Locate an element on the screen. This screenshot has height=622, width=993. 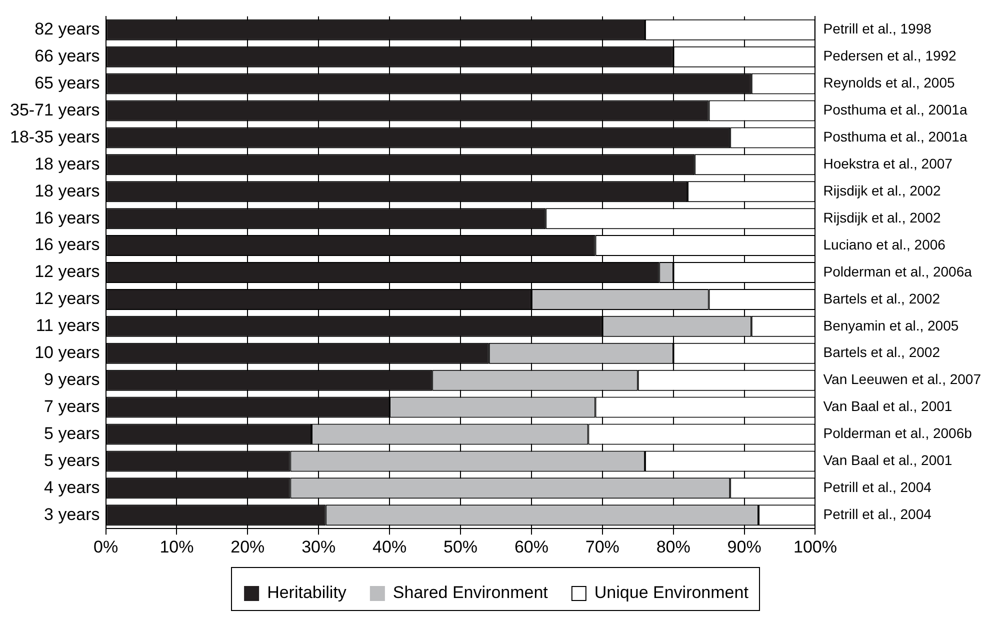
x-tick-label: 100% is located at coordinates (815, 546).